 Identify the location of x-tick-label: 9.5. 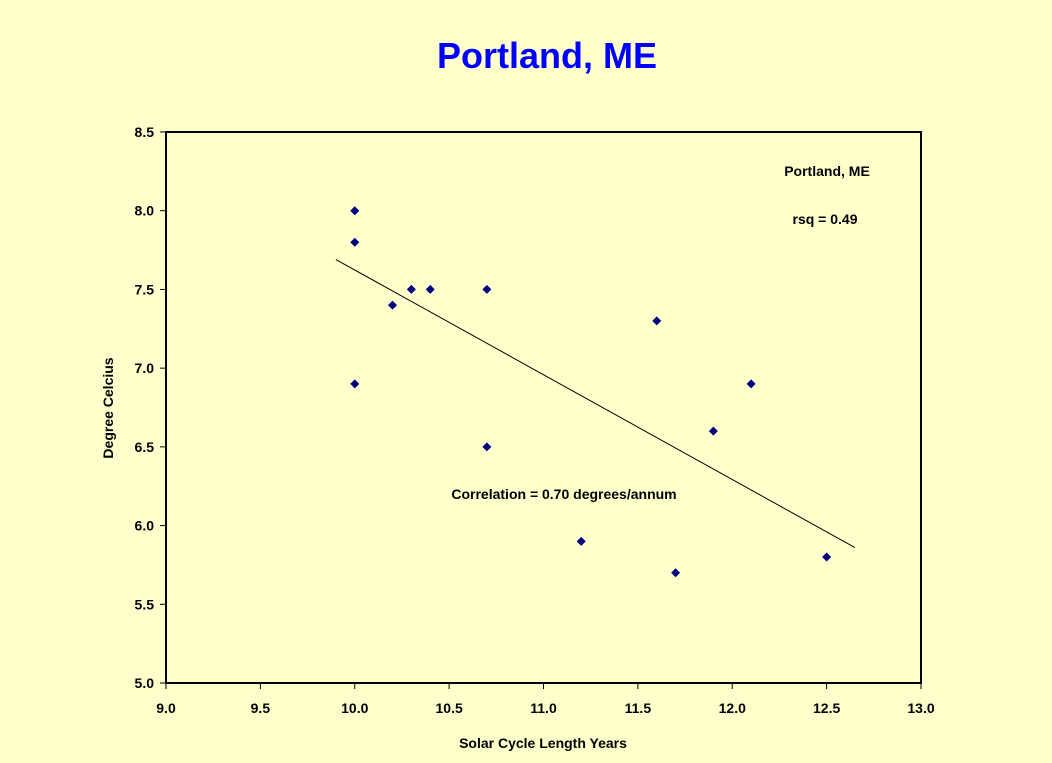
(261, 708).